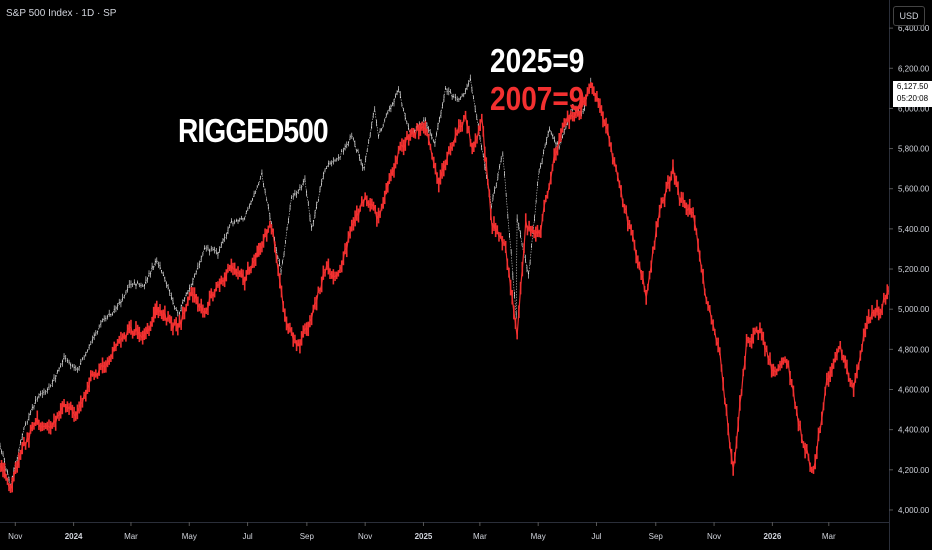 This screenshot has width=932, height=550. Describe the element at coordinates (909, 16) in the screenshot. I see `currency-button: USD` at that location.